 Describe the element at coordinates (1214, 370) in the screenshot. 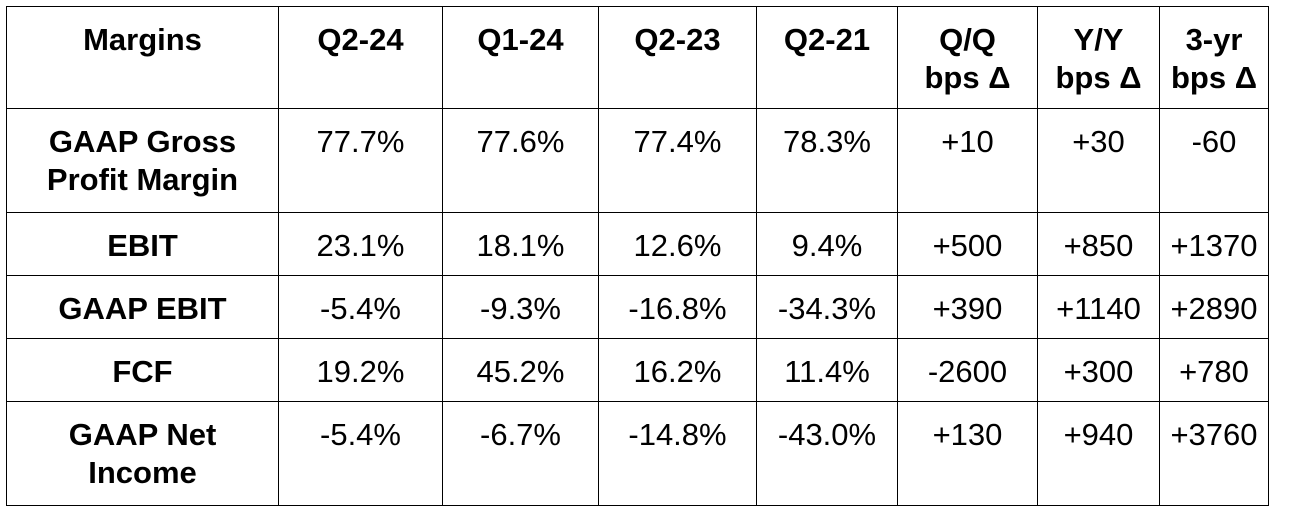

I see `table-cell: +780` at that location.